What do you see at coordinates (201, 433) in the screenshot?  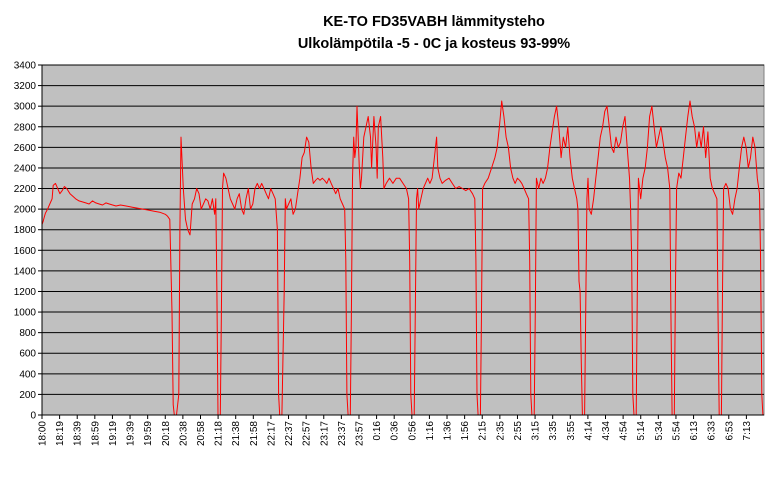 I see `x-tick-label: 20:58` at bounding box center [201, 433].